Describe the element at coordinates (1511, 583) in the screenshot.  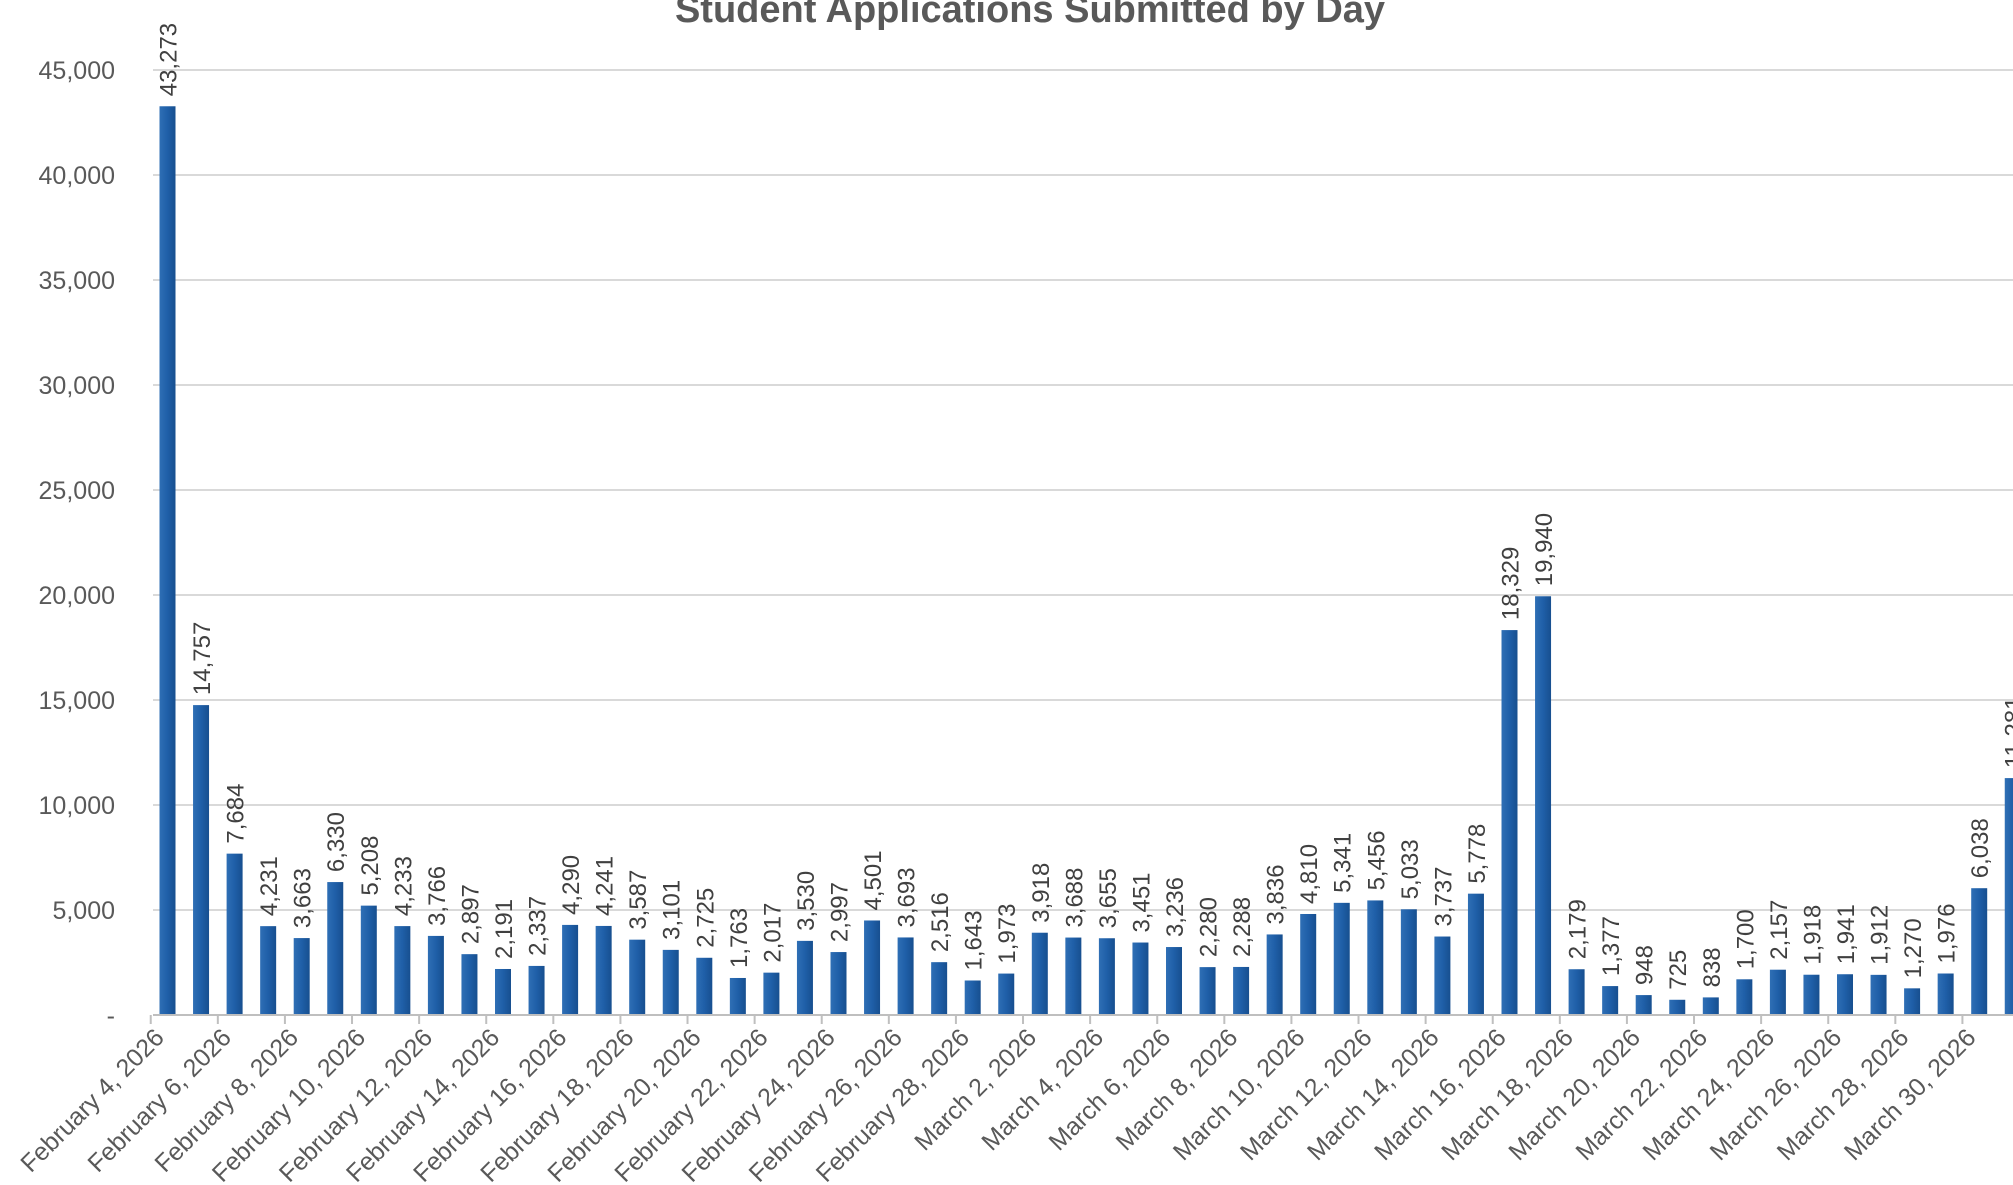
I see `data-label: 18,329` at that location.